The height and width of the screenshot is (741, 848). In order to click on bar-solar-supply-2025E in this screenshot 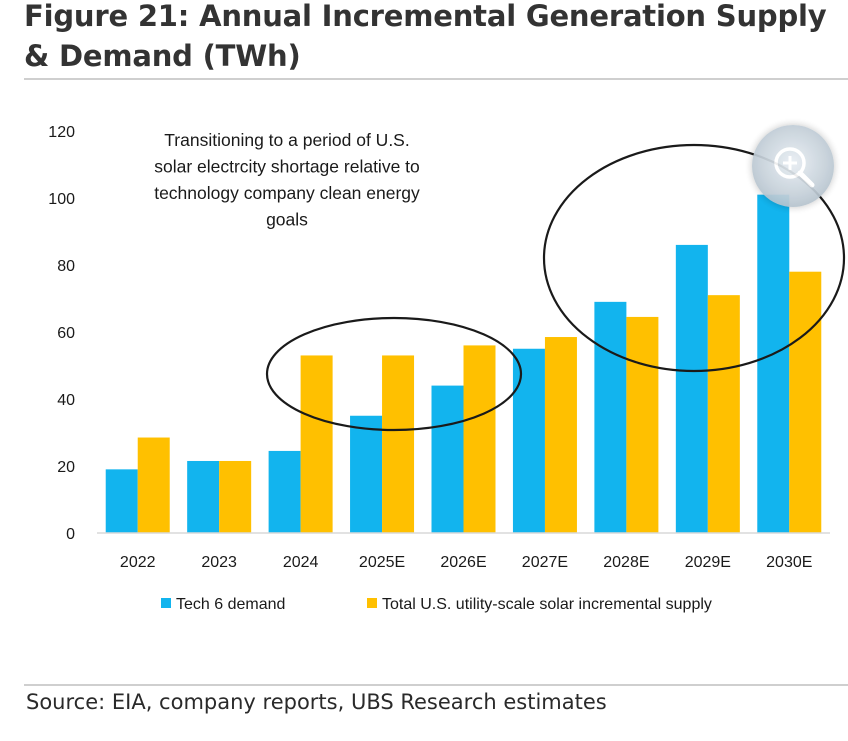, I will do `click(398, 444)`.